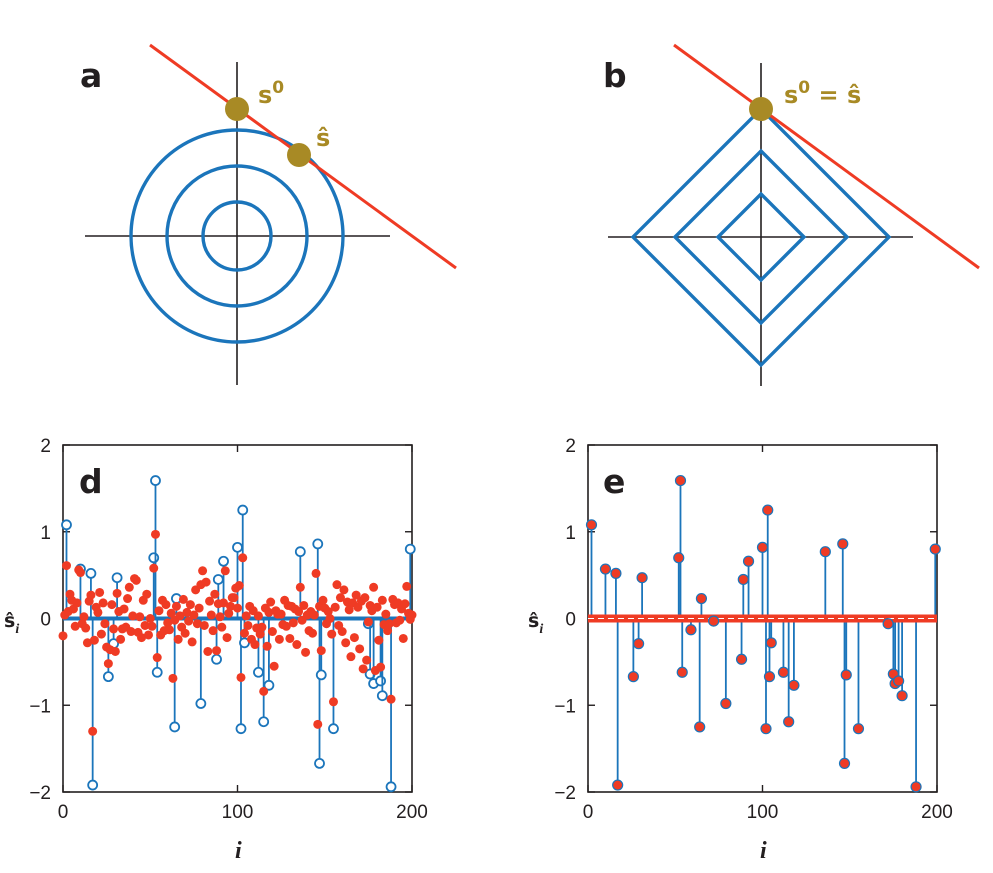 The width and height of the screenshot is (993, 873). Describe the element at coordinates (761, 109) in the screenshot. I see `panel-b-point-s0-shat` at that location.